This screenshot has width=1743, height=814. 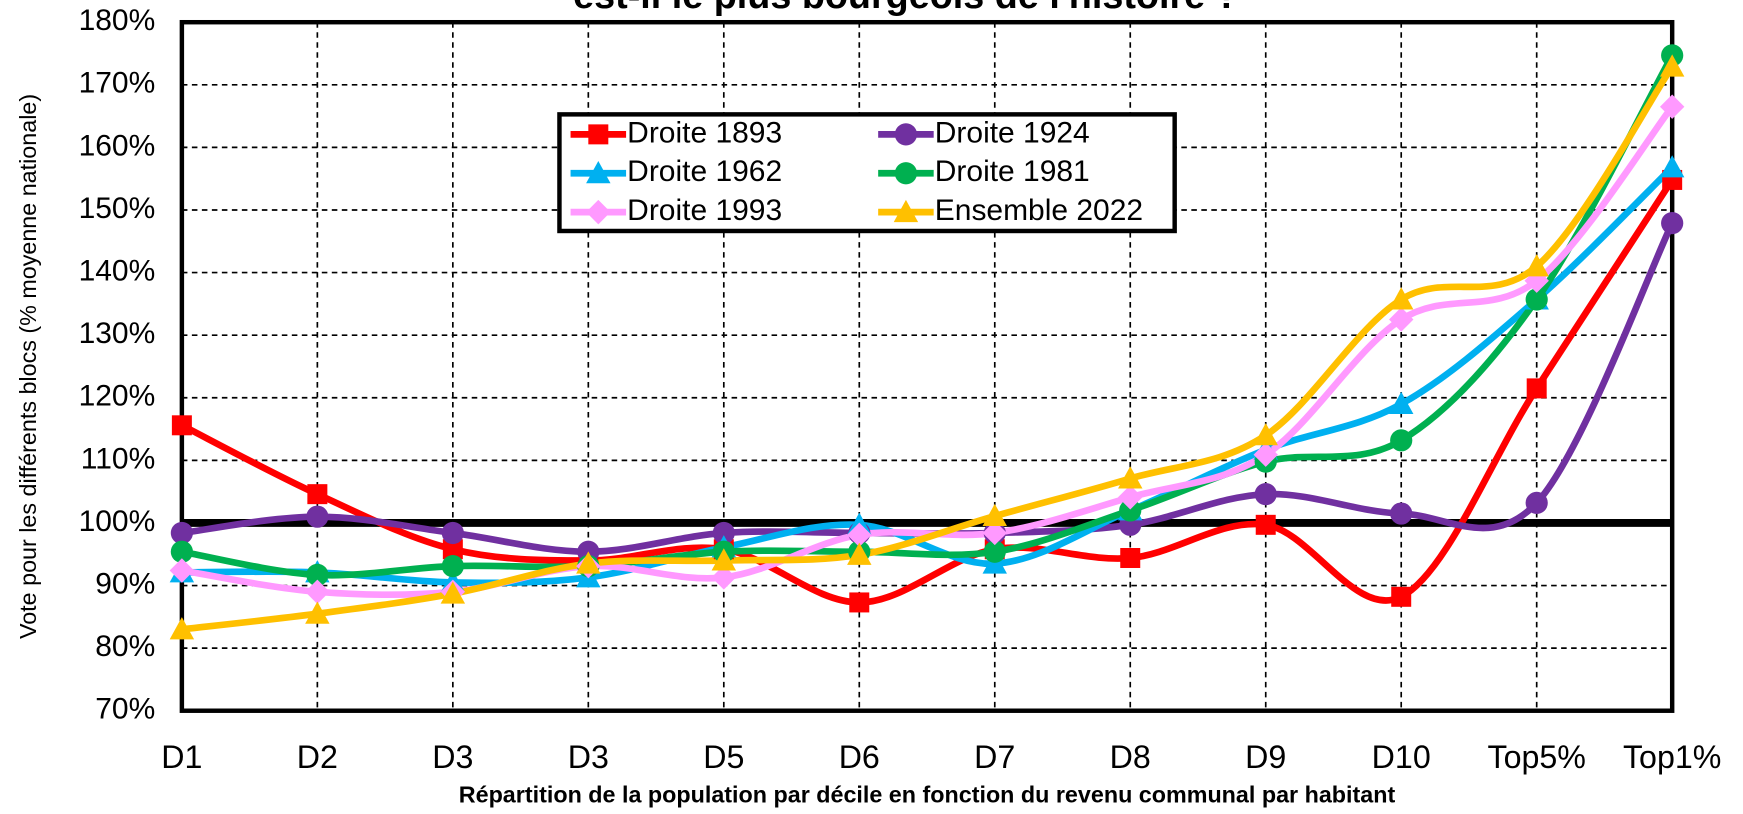 I want to click on chart-title: est-il le plus bourgeois de l'histoire ?, so click(x=906, y=8).